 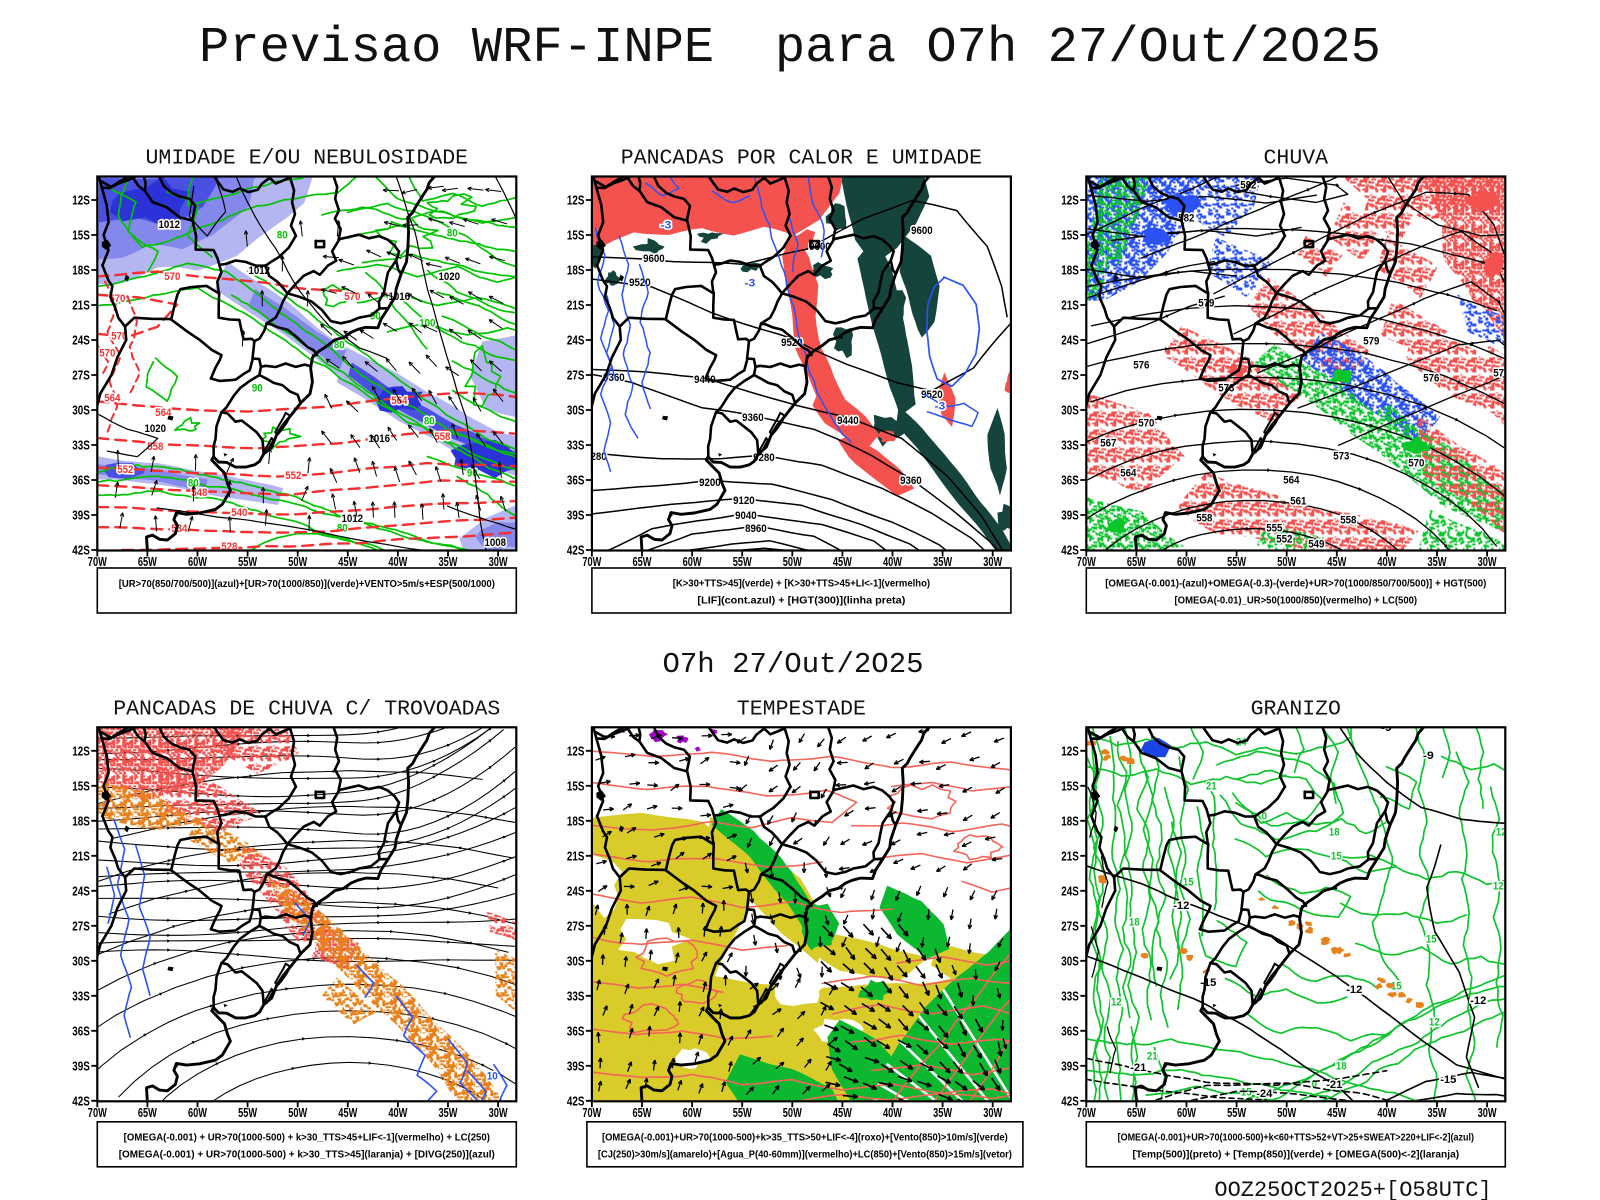 What do you see at coordinates (1138, 1068) in the screenshot?
I see `svg-text: -21` at bounding box center [1138, 1068].